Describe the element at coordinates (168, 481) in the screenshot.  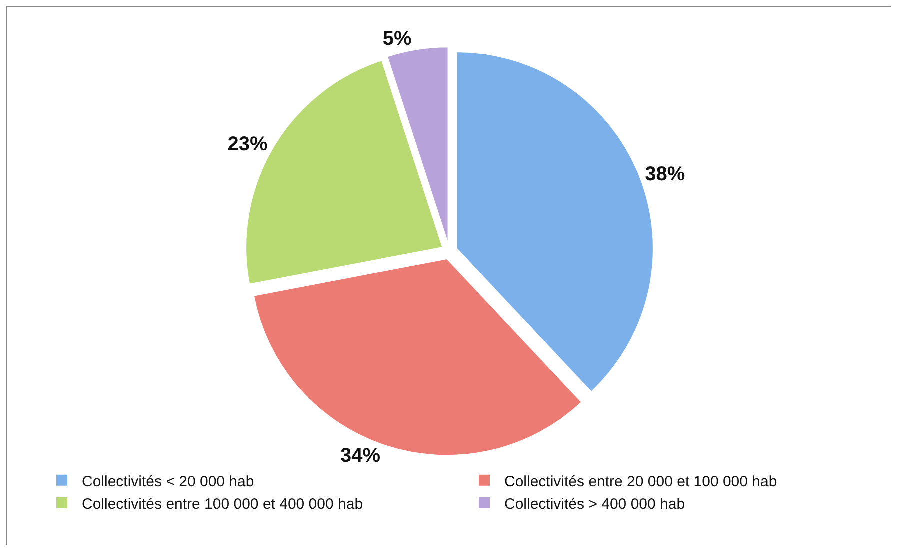
I see `legend-label: Collectivités < 20 000 hab` at that location.